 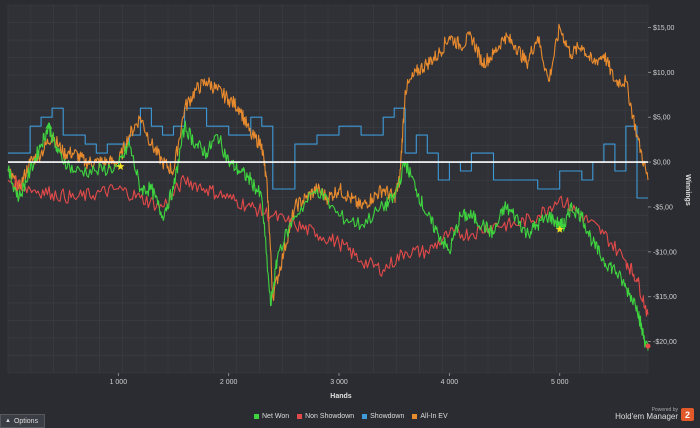 I want to click on bottom-bar, so click(x=350, y=418).